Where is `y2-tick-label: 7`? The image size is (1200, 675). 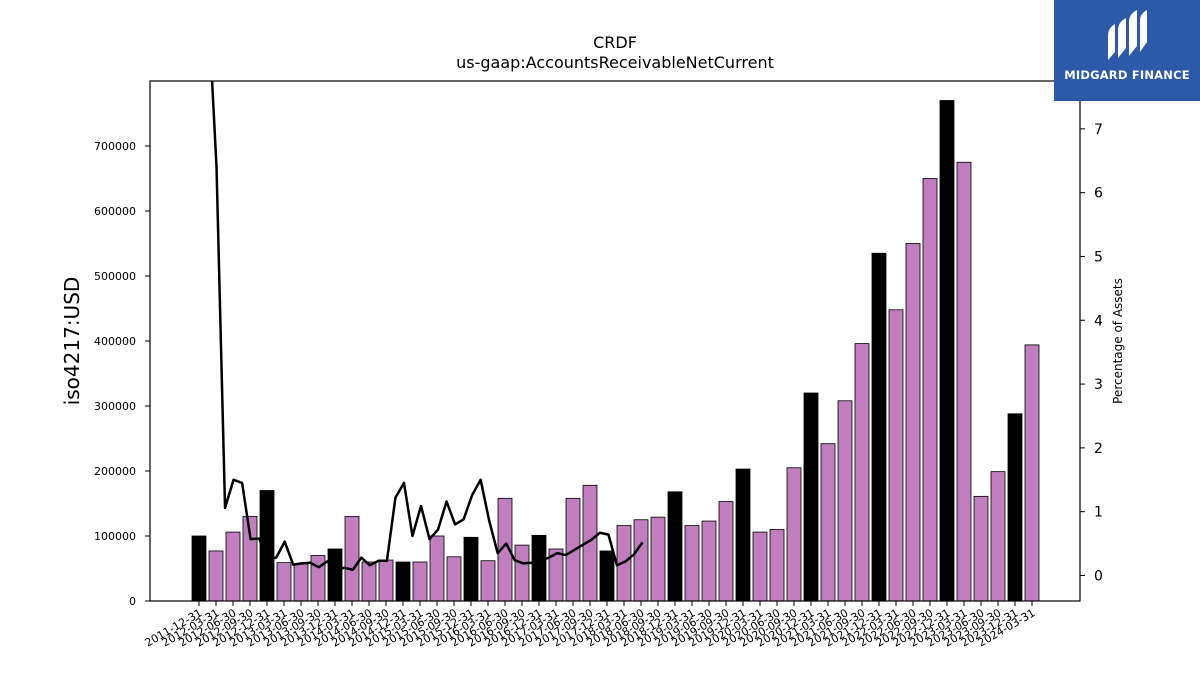 y2-tick-label: 7 is located at coordinates (1098, 130).